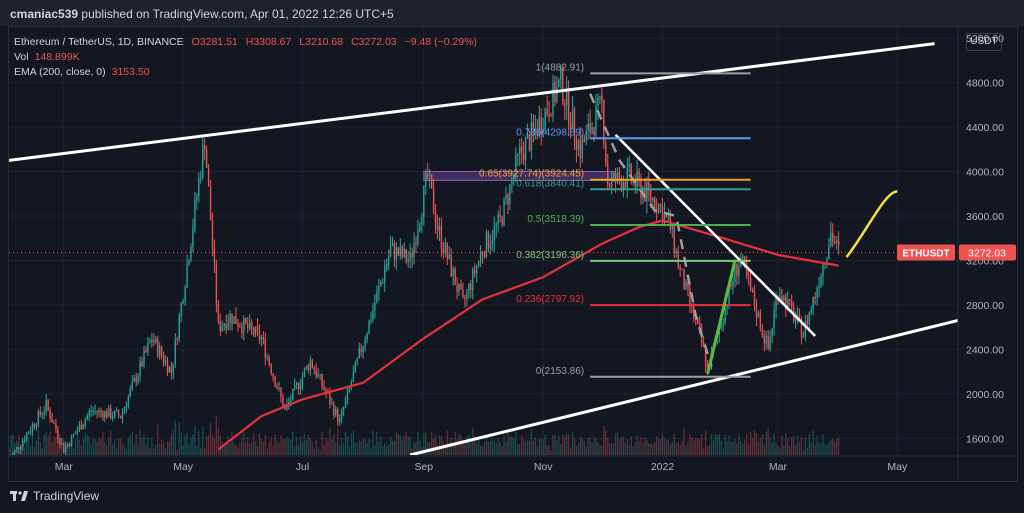 The width and height of the screenshot is (1024, 513). I want to click on x-tick-label: Mar, so click(64, 467).